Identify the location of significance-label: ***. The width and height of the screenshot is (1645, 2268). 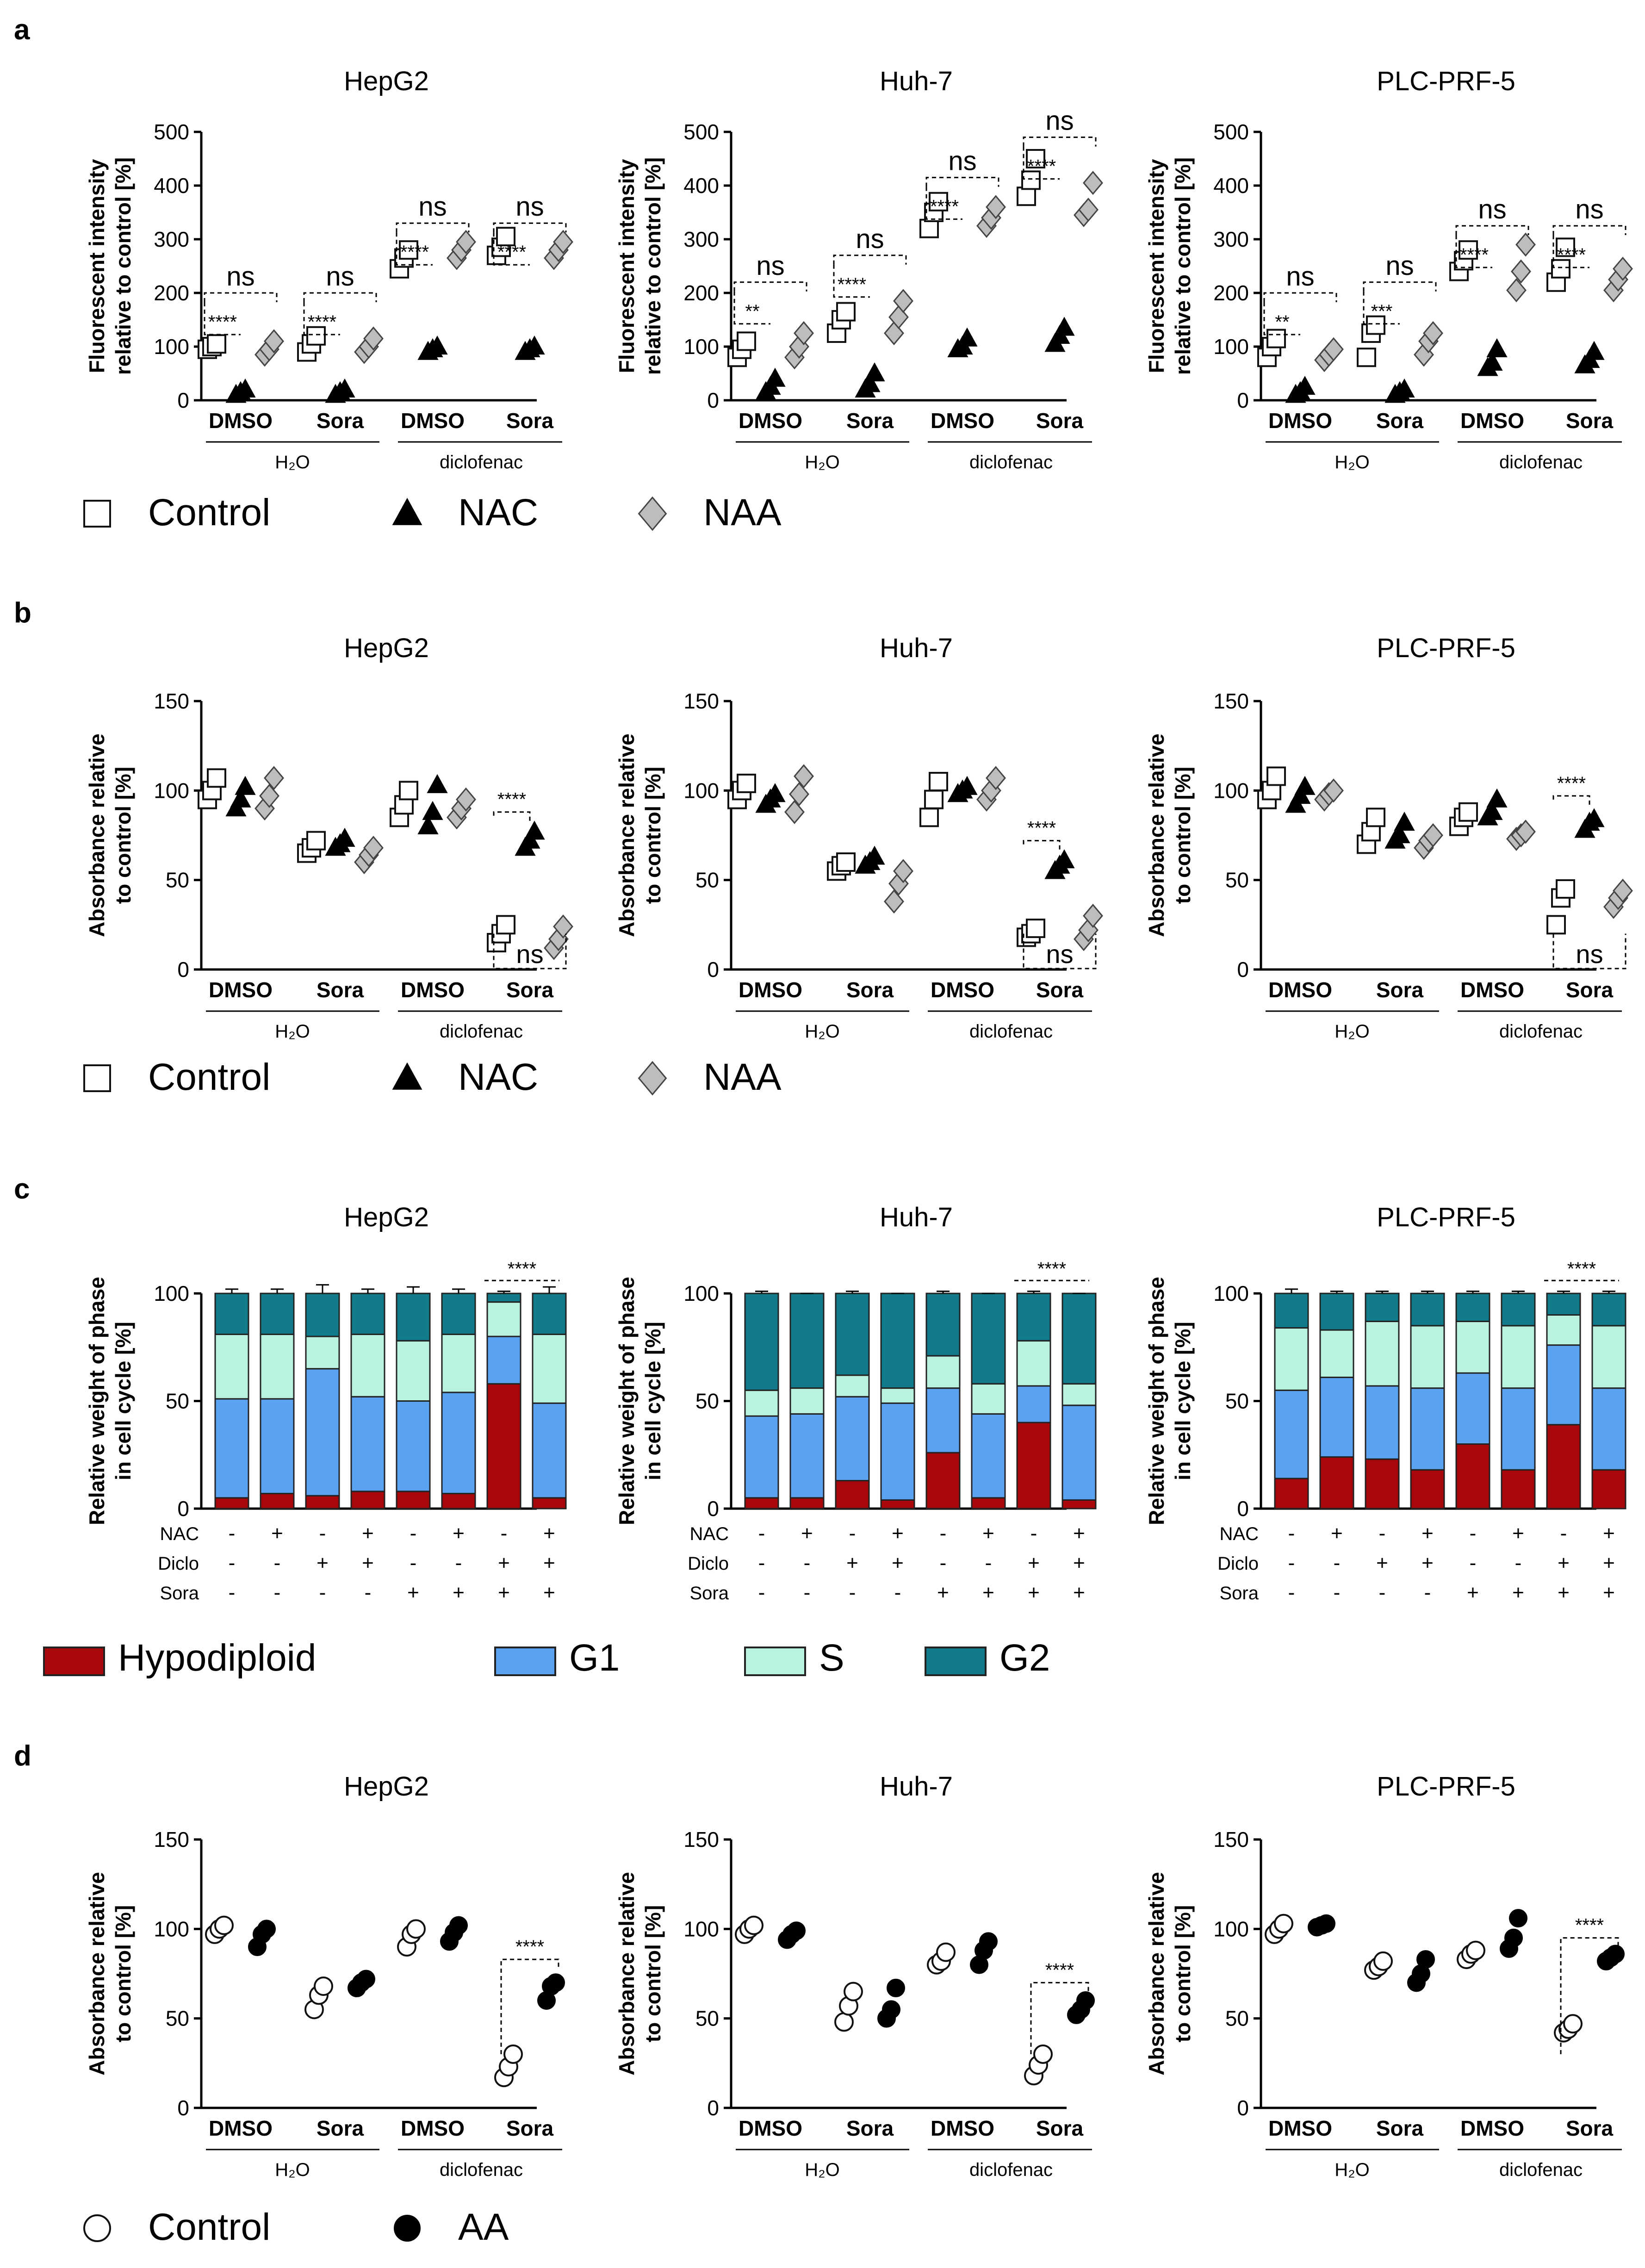
(1382, 311).